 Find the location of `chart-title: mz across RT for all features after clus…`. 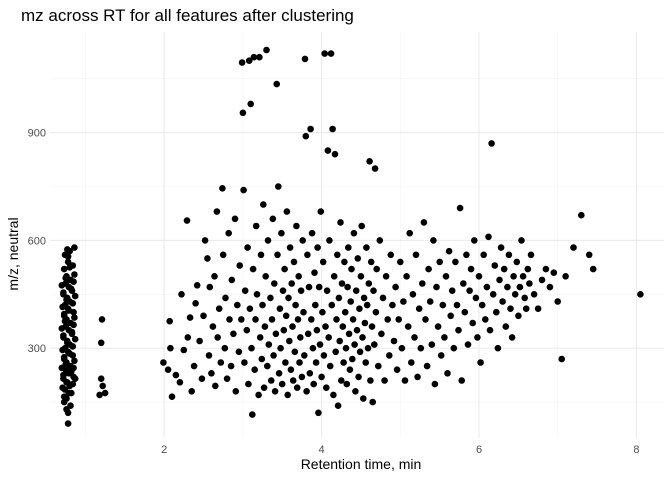

chart-title: mz across RT for all features after clus… is located at coordinates (187, 15).